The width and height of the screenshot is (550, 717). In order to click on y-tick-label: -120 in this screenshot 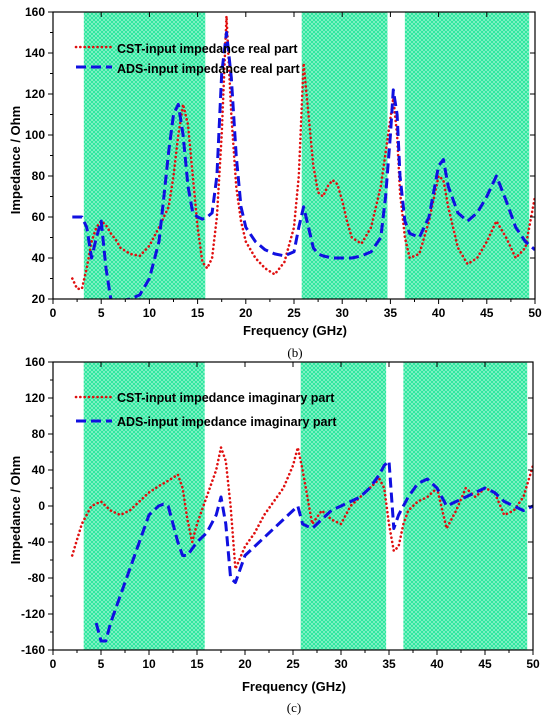, I will do `click(33, 614)`.